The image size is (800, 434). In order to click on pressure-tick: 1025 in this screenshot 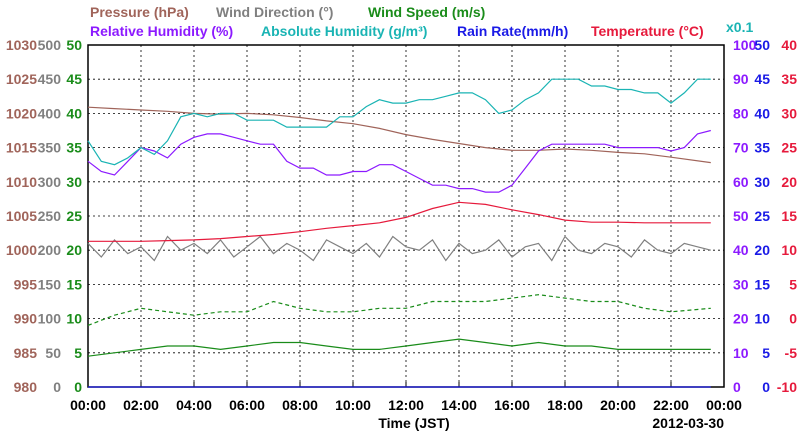, I will do `click(21, 79)`.